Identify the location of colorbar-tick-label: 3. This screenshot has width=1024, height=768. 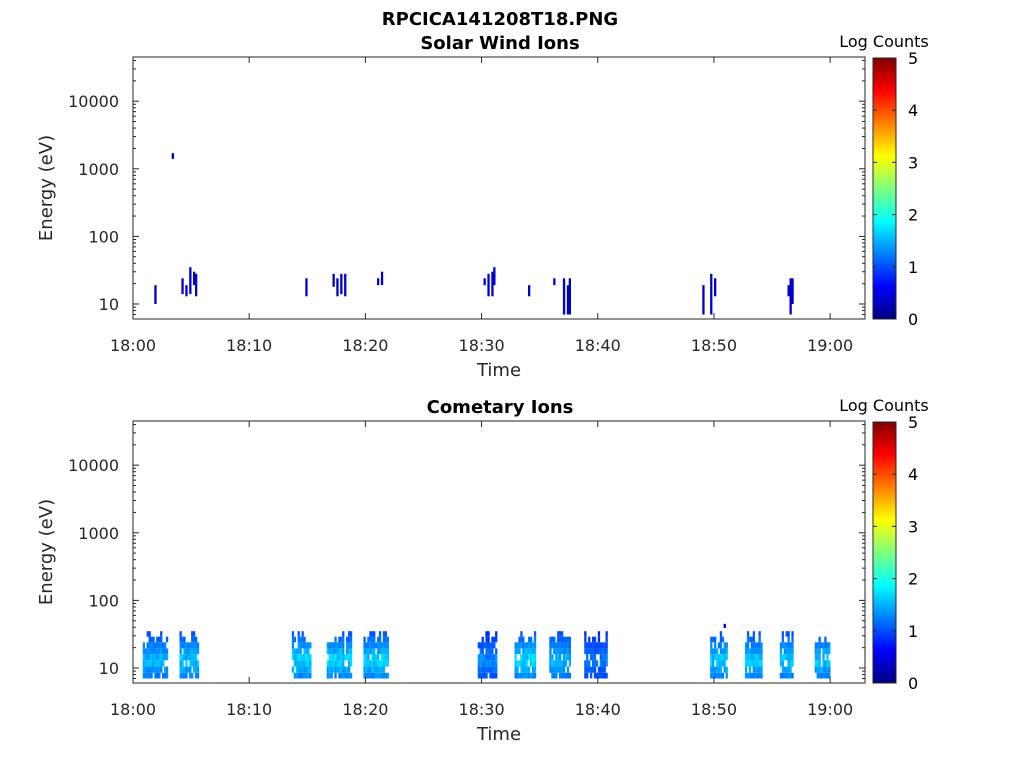
(913, 162).